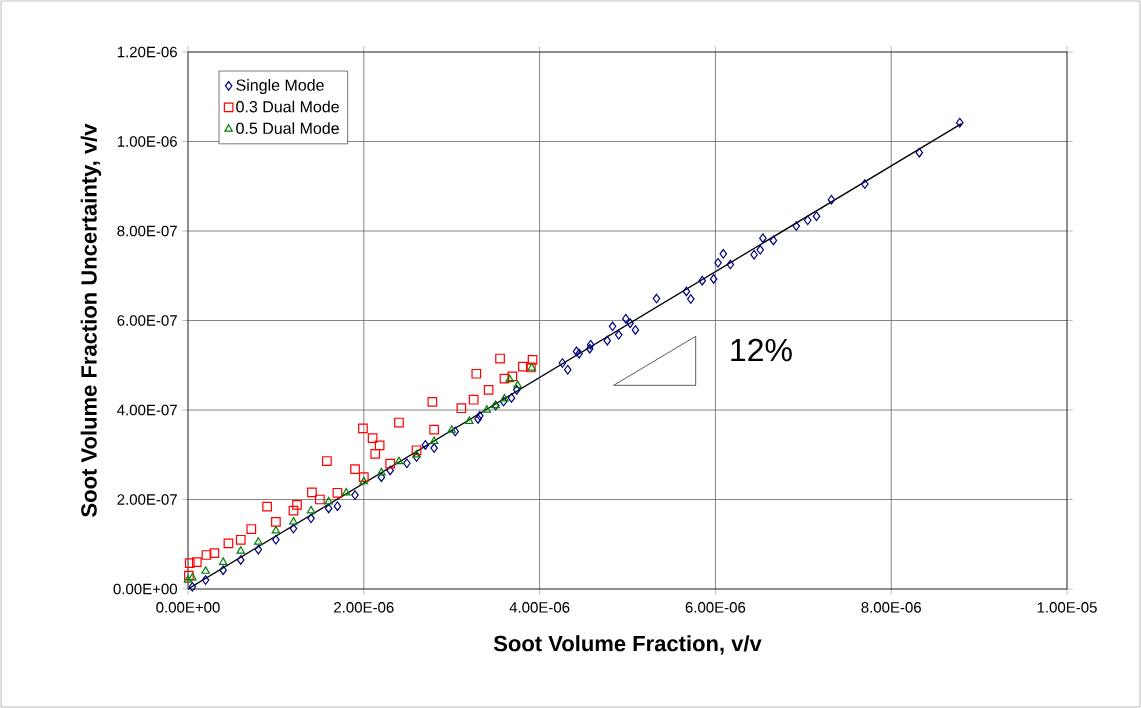 Image resolution: width=1141 pixels, height=708 pixels. Describe the element at coordinates (147, 141) in the screenshot. I see `y-tick-label: 1.00E-06` at that location.